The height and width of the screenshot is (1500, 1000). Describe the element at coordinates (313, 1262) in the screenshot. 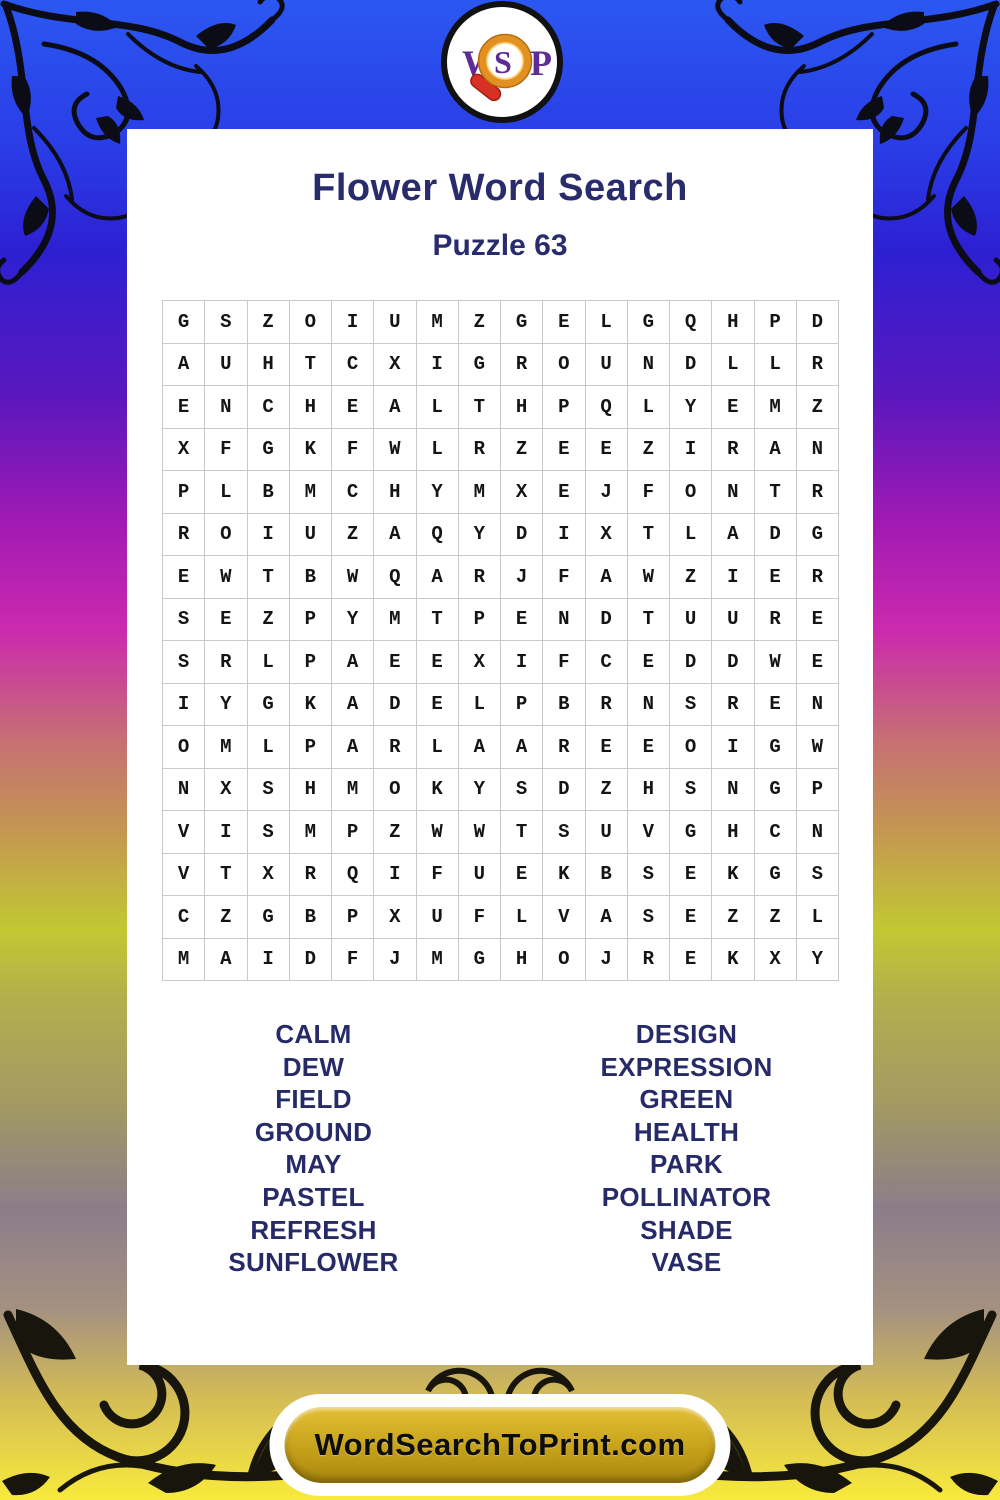

I see `word-item: SUNFLOWER` at that location.